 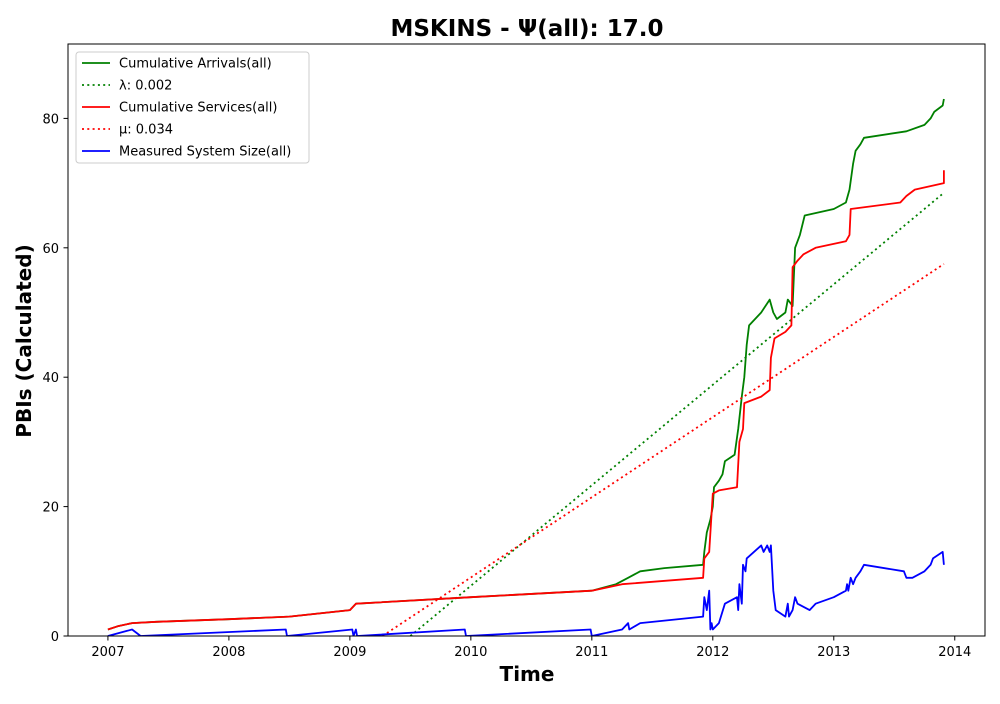 I want to click on legend-label: Measured System Size(all), so click(x=205, y=152).